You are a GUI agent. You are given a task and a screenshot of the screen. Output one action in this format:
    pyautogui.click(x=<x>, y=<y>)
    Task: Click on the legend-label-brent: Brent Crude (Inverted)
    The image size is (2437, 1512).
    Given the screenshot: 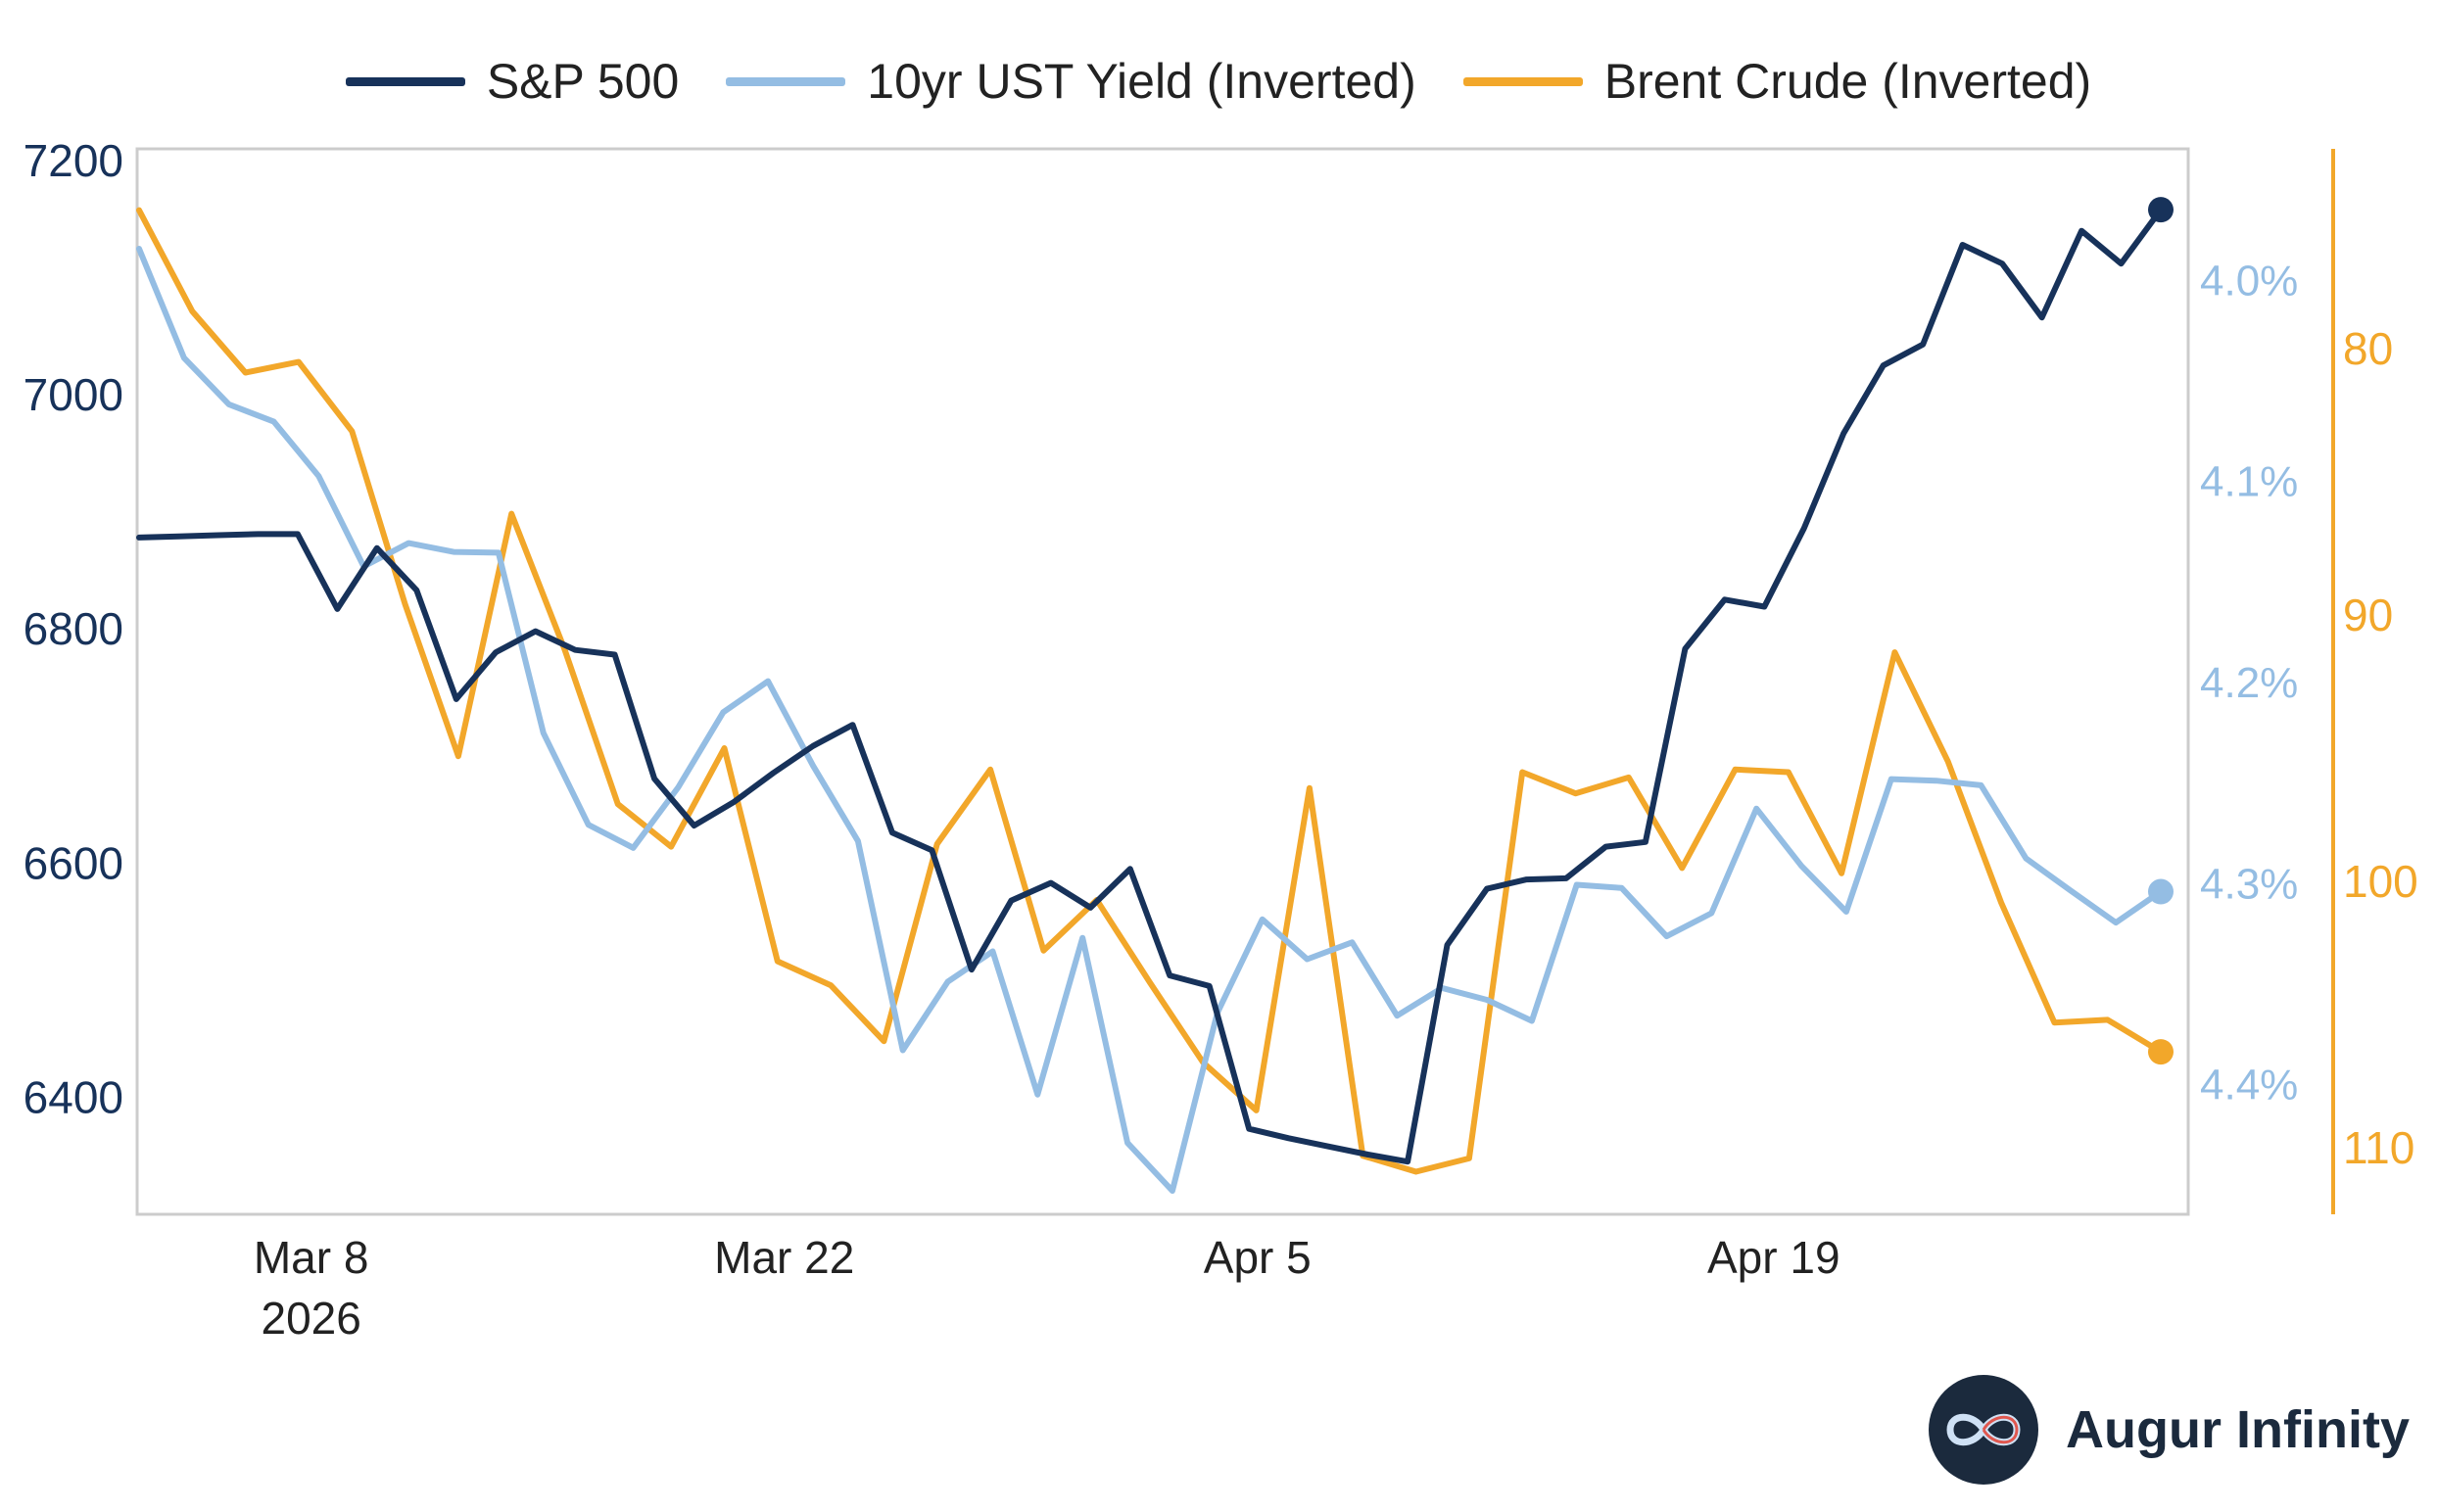 What is the action you would take?
    pyautogui.click(x=1847, y=81)
    